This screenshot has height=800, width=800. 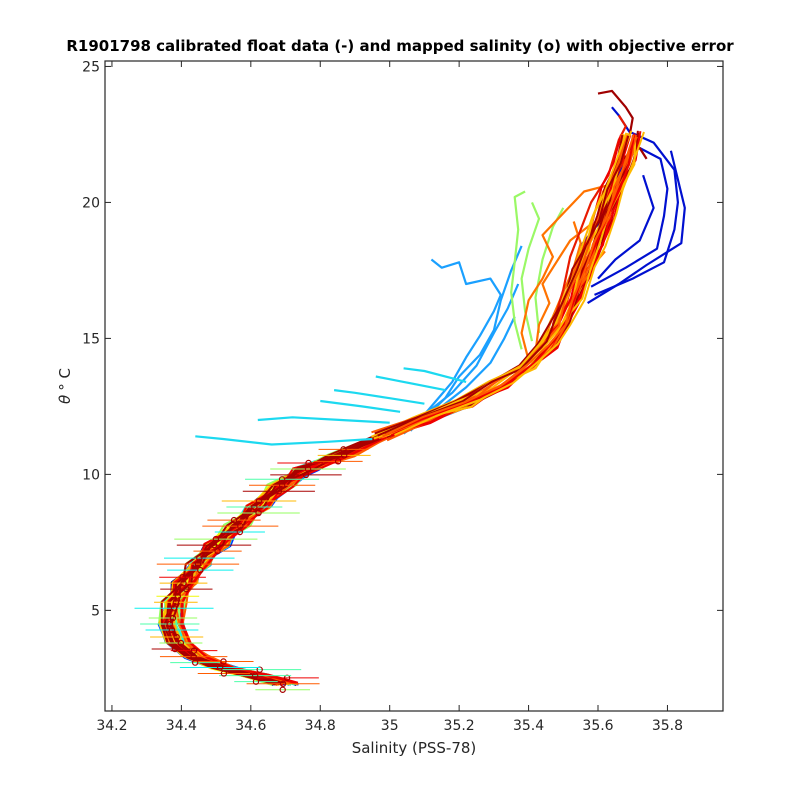 What do you see at coordinates (181, 726) in the screenshot?
I see `x-tick-label: 34.4` at bounding box center [181, 726].